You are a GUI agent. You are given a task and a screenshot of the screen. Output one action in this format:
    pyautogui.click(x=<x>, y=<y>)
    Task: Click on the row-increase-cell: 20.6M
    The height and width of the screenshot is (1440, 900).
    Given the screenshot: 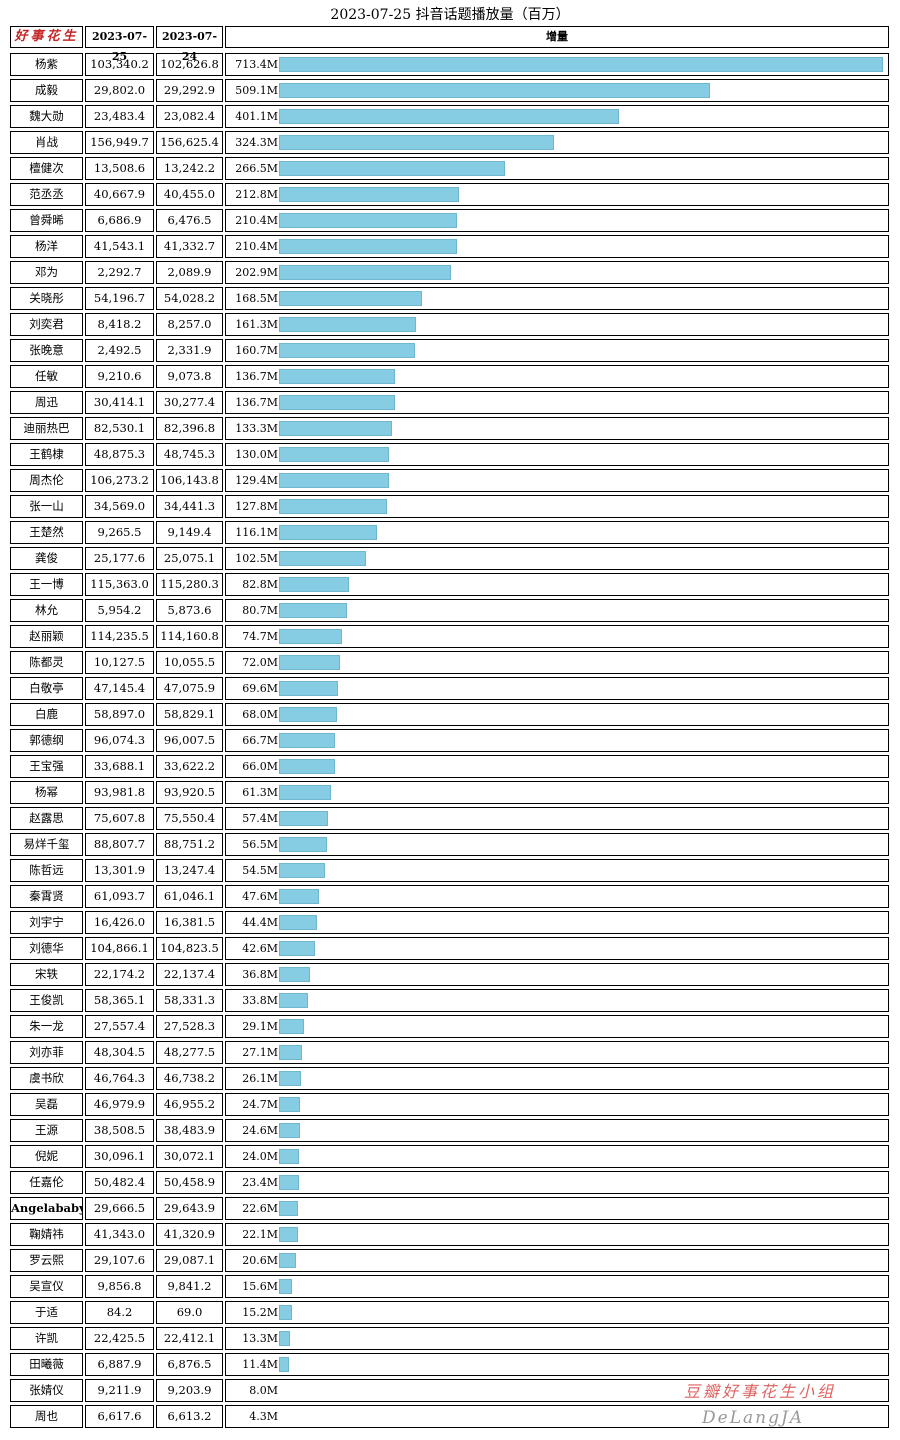 What is the action you would take?
    pyautogui.click(x=557, y=1260)
    